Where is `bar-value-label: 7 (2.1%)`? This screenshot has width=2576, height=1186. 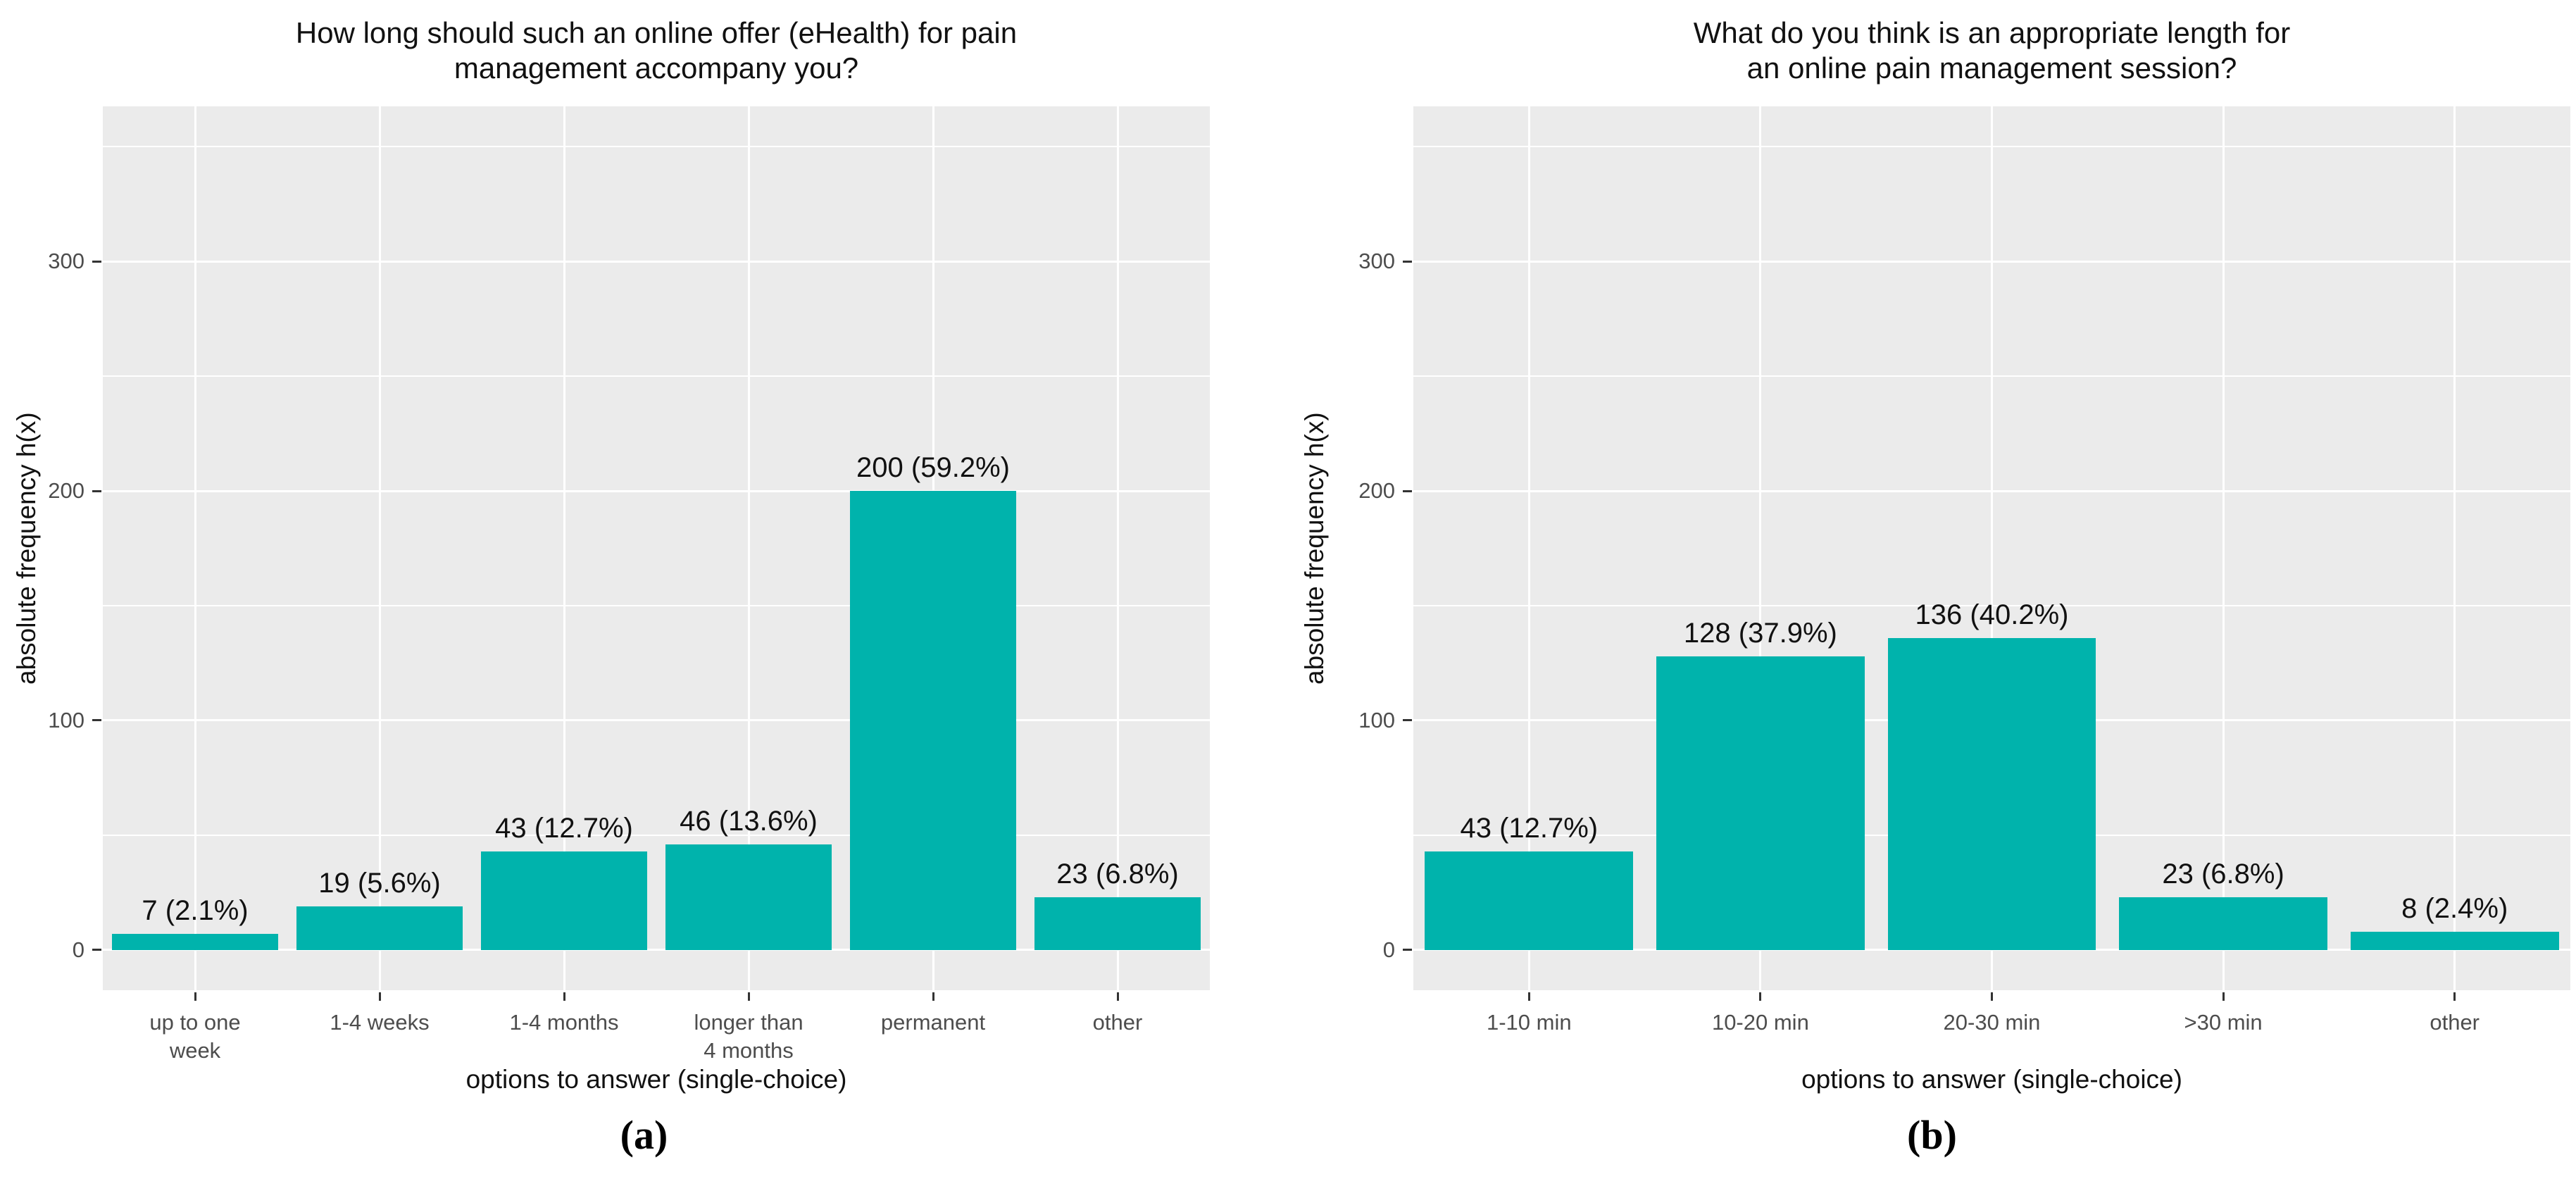
bar-value-label: 7 (2.1%) is located at coordinates (195, 911).